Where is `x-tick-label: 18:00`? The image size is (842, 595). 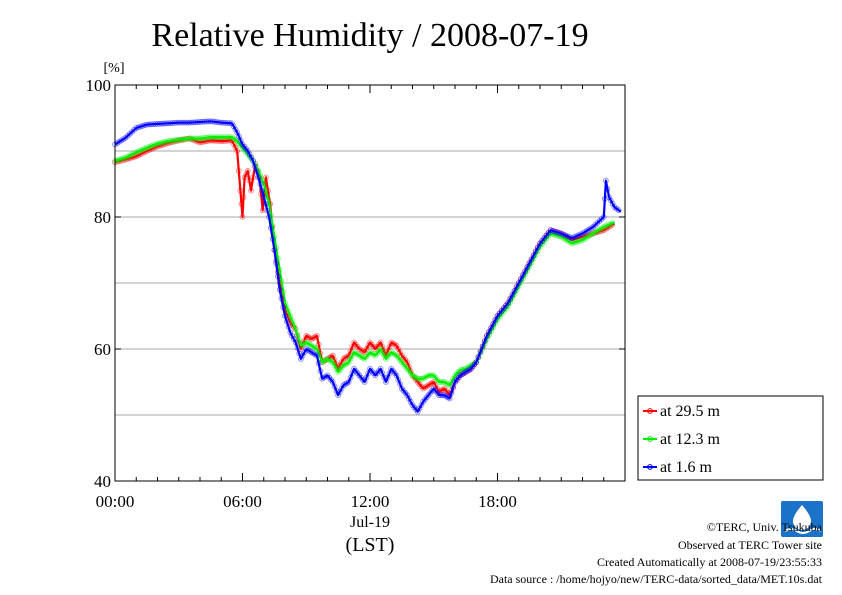 x-tick-label: 18:00 is located at coordinates (497, 501).